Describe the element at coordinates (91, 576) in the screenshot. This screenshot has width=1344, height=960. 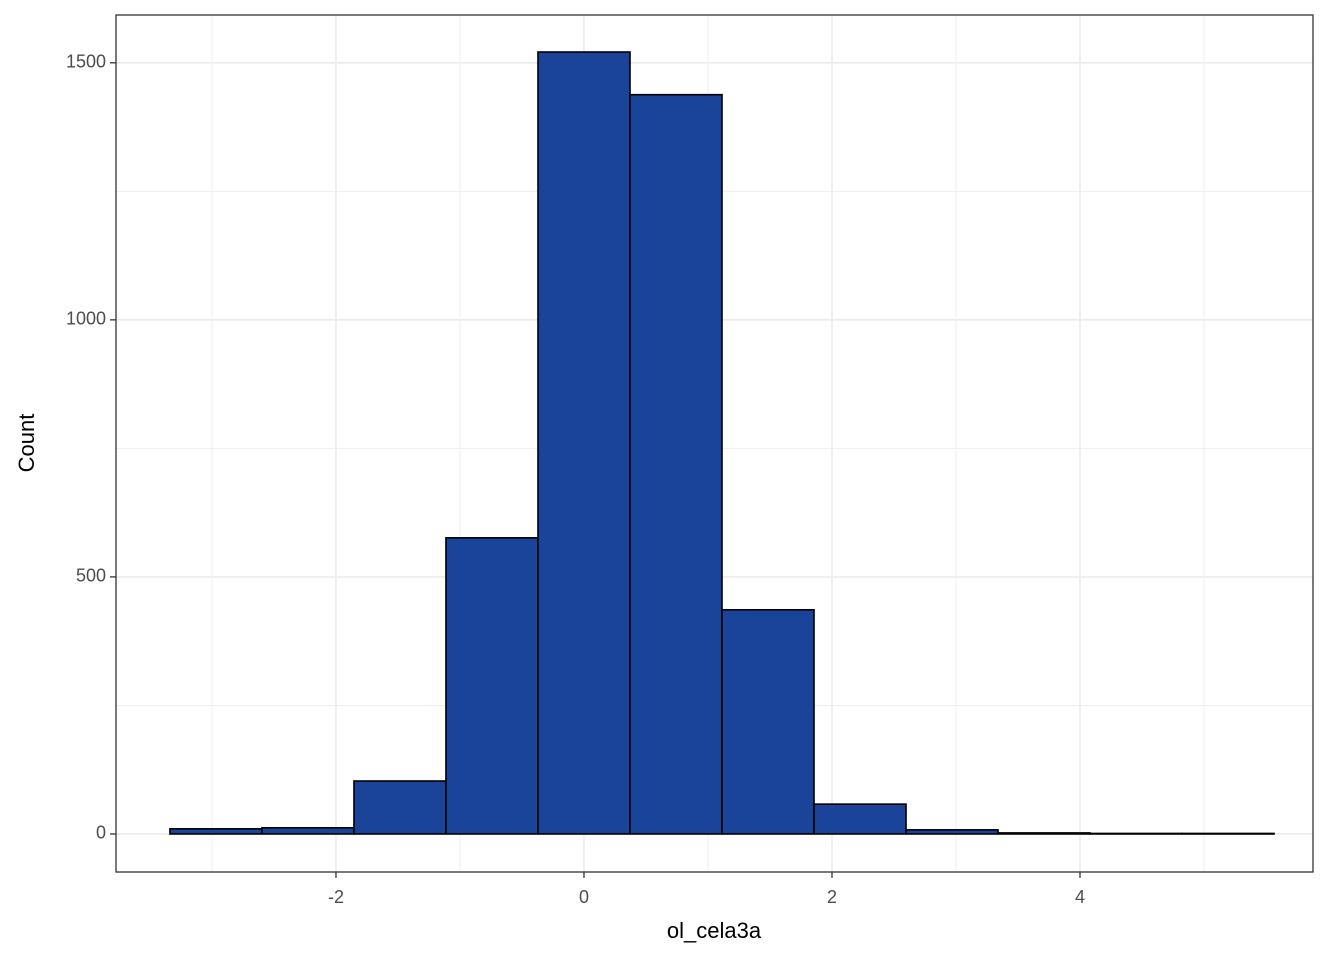
I see `y-tick-label: 500` at that location.